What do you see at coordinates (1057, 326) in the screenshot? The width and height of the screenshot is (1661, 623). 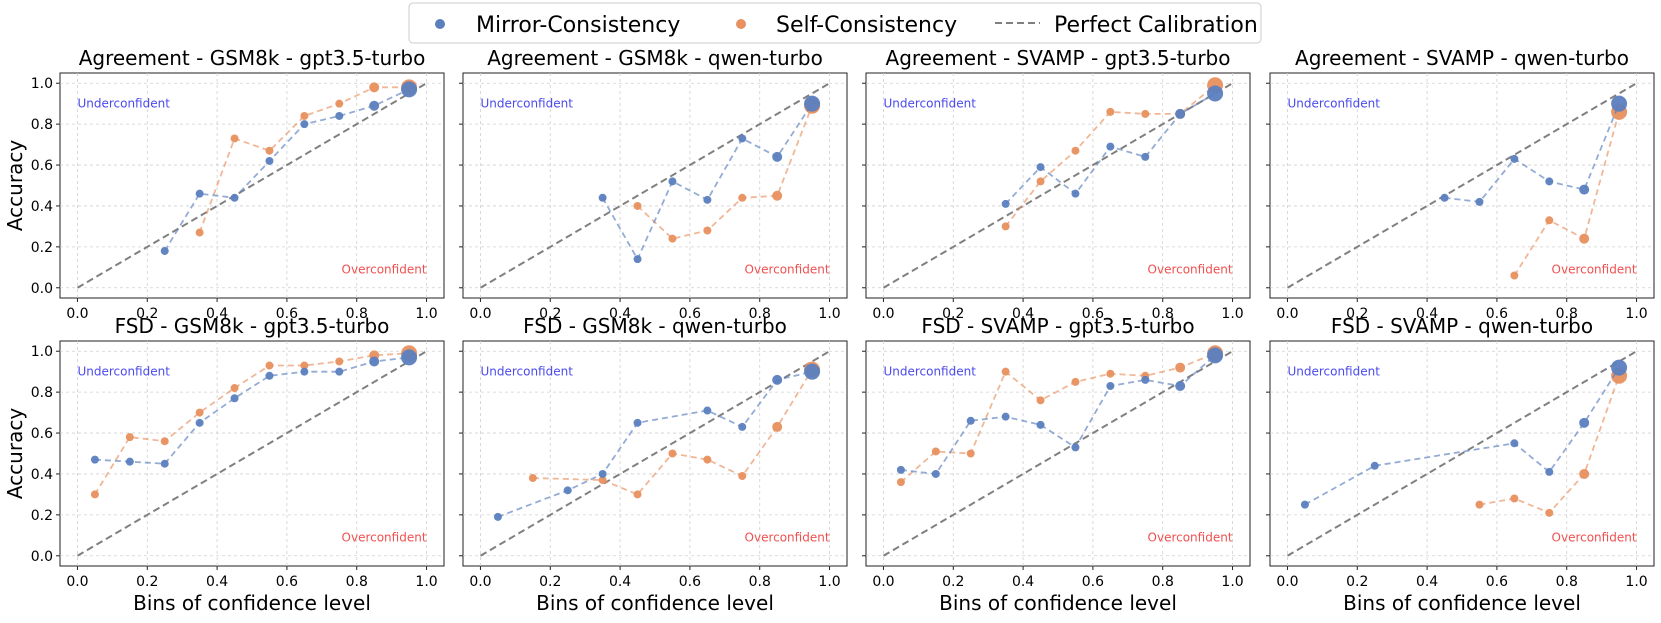 I see `panel-title: FSD - SVAMP - gpt3.5-turbo` at bounding box center [1057, 326].